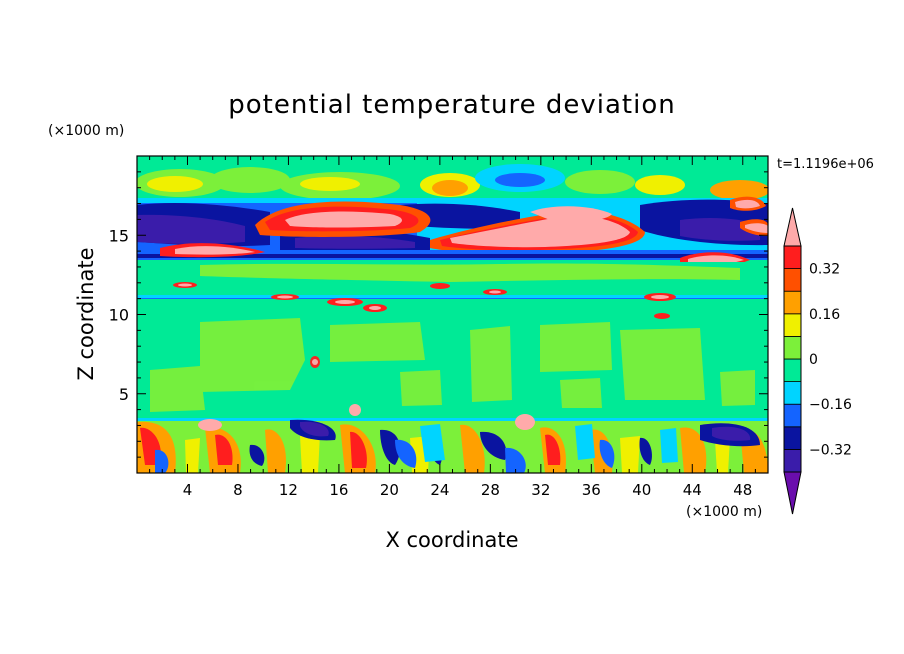 This screenshot has height=654, width=904. Describe the element at coordinates (452, 438) in the screenshot. I see `boundary-layer` at that location.